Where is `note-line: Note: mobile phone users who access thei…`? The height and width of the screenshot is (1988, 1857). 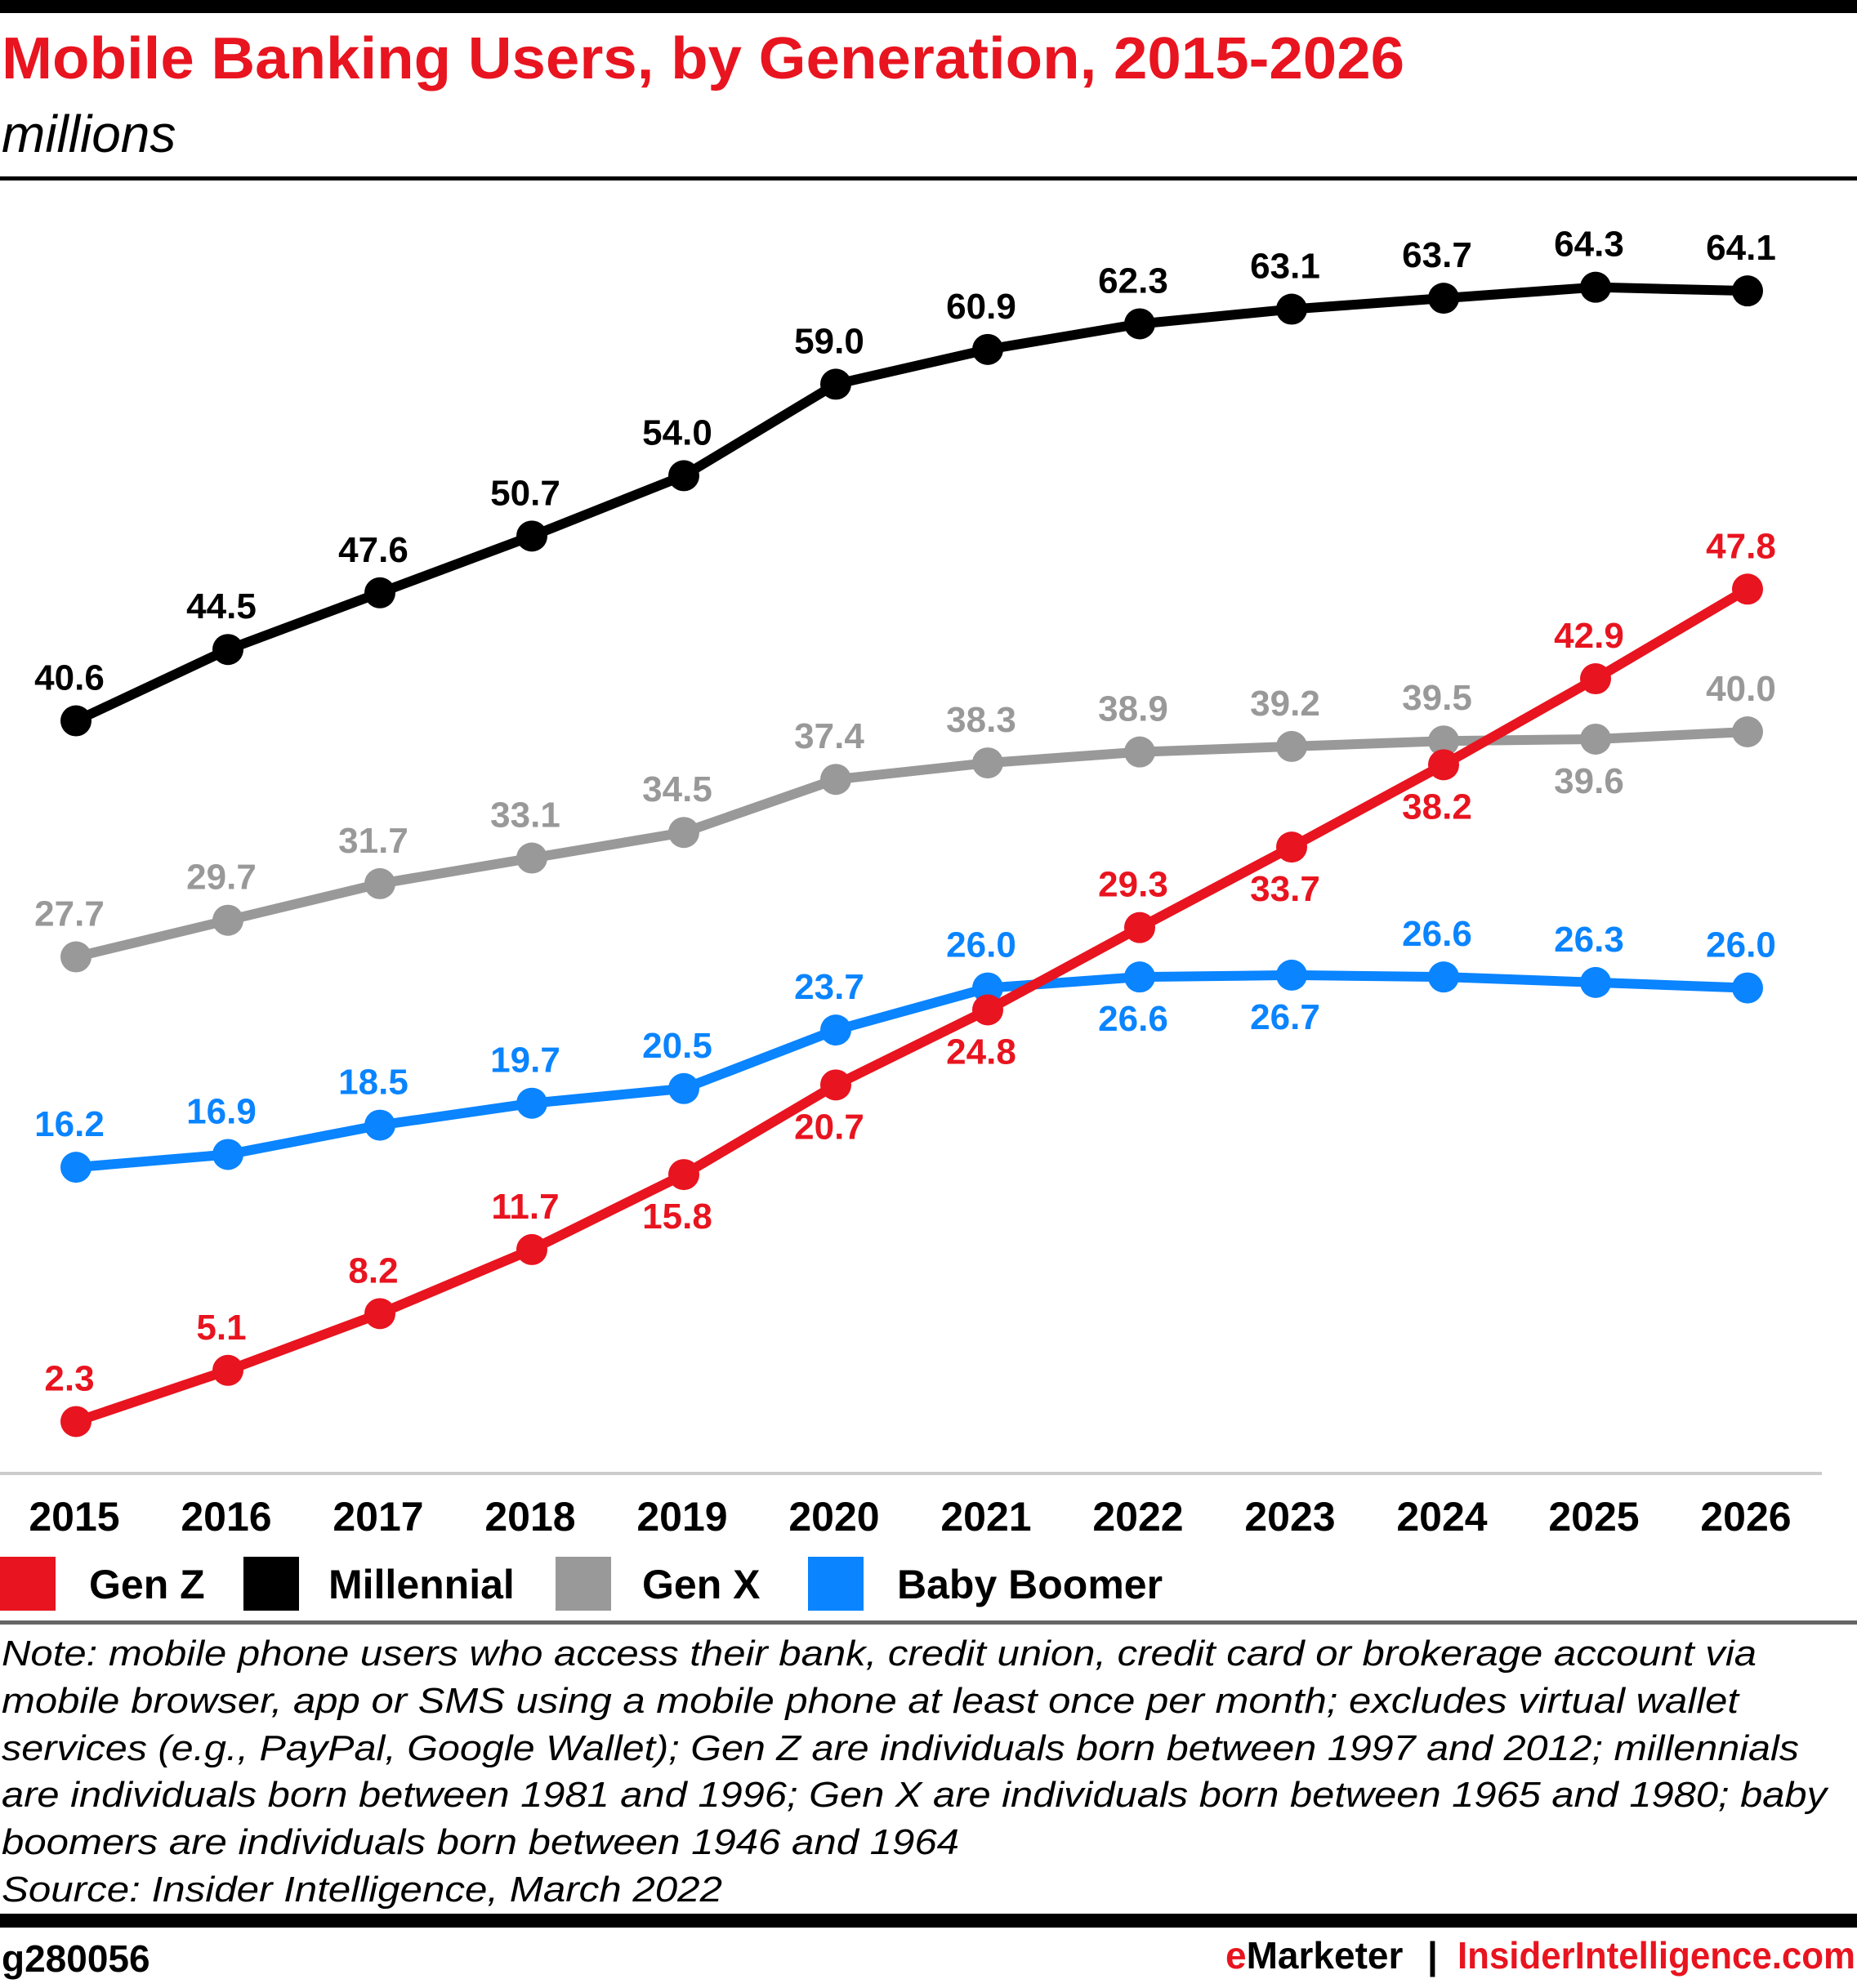 note-line: Note: mobile phone users who access thei… is located at coordinates (879, 1654).